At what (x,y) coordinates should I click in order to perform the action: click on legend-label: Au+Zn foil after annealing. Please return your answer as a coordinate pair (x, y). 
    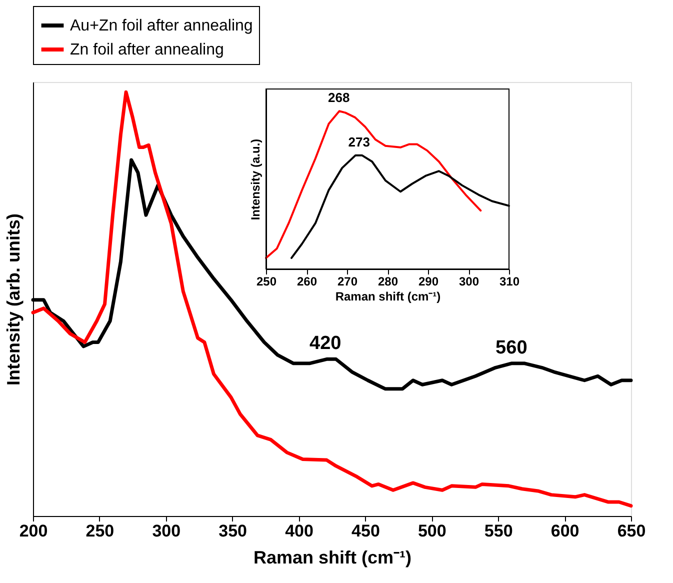
    Looking at the image, I should click on (161, 26).